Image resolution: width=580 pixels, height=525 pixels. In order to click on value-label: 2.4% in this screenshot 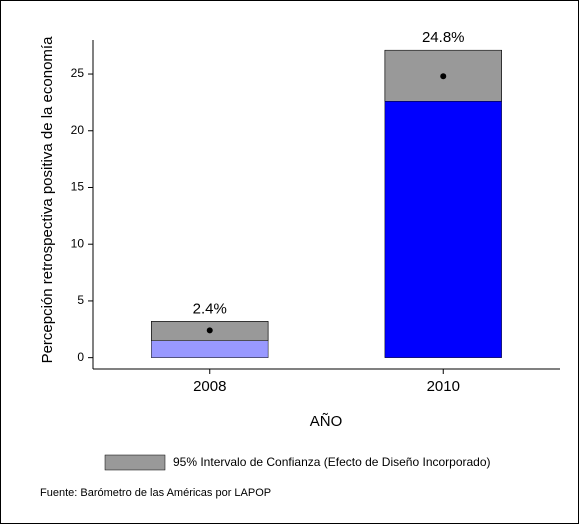, I will do `click(210, 308)`.